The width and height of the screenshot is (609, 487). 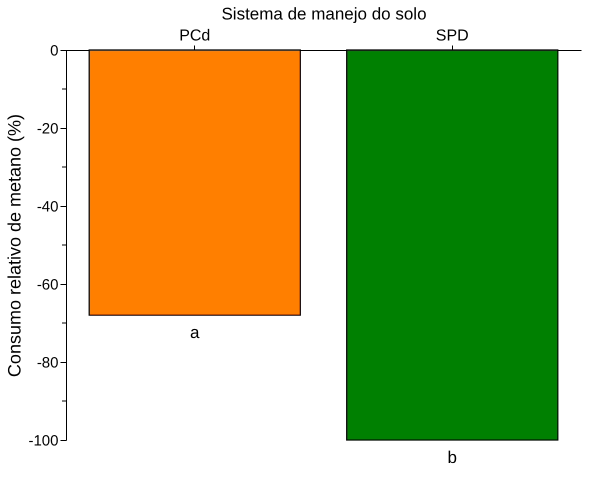 I want to click on x-tick-label: PCd, so click(x=194, y=36).